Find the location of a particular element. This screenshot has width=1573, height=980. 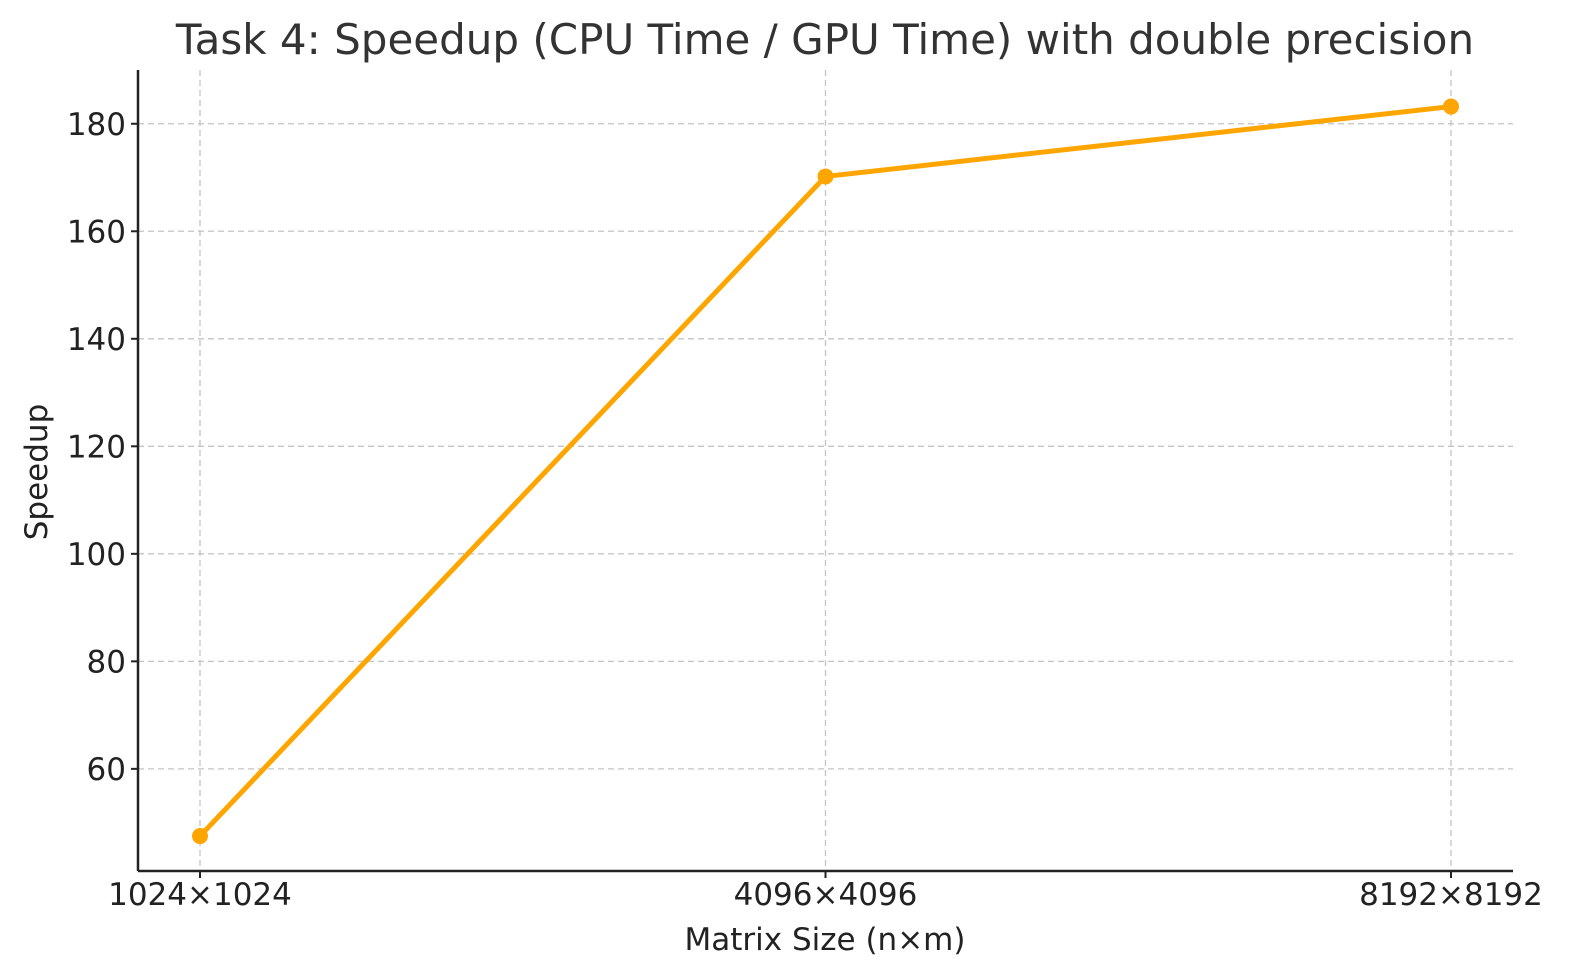

y-tick-label: 80 is located at coordinates (106, 662).